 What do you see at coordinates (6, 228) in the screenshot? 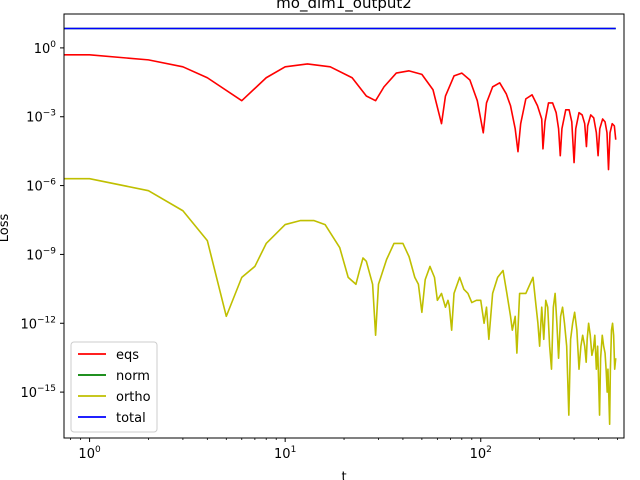
I see `y-axis-title: Loss` at bounding box center [6, 228].